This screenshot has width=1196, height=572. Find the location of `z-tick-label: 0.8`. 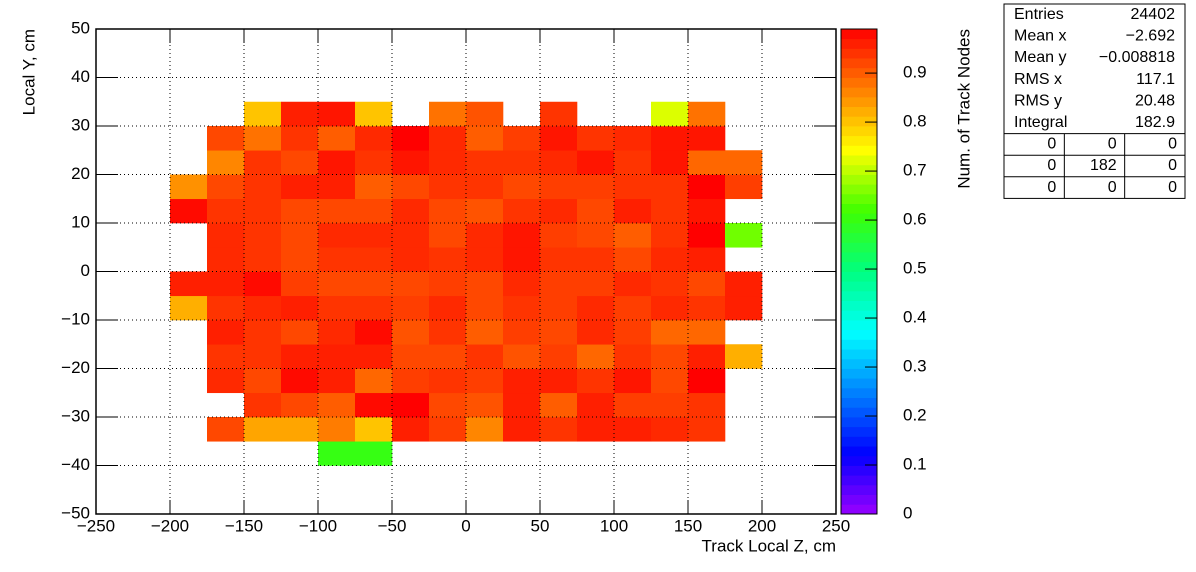

z-tick-label: 0.8 is located at coordinates (915, 121).